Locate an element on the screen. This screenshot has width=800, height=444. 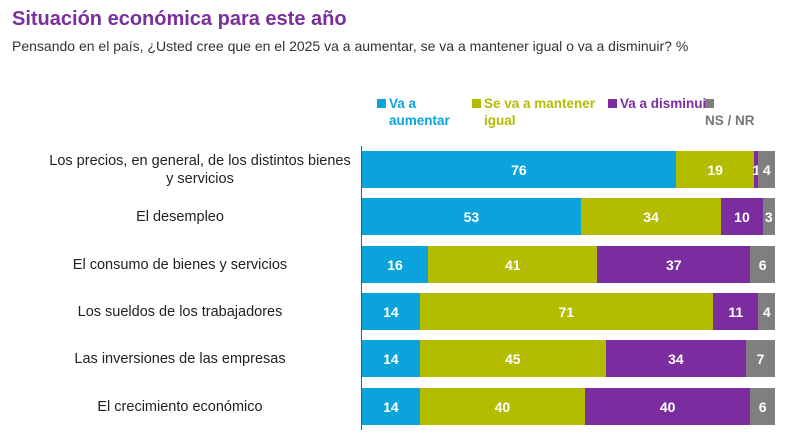
bar-segment: 41 is located at coordinates (513, 264).